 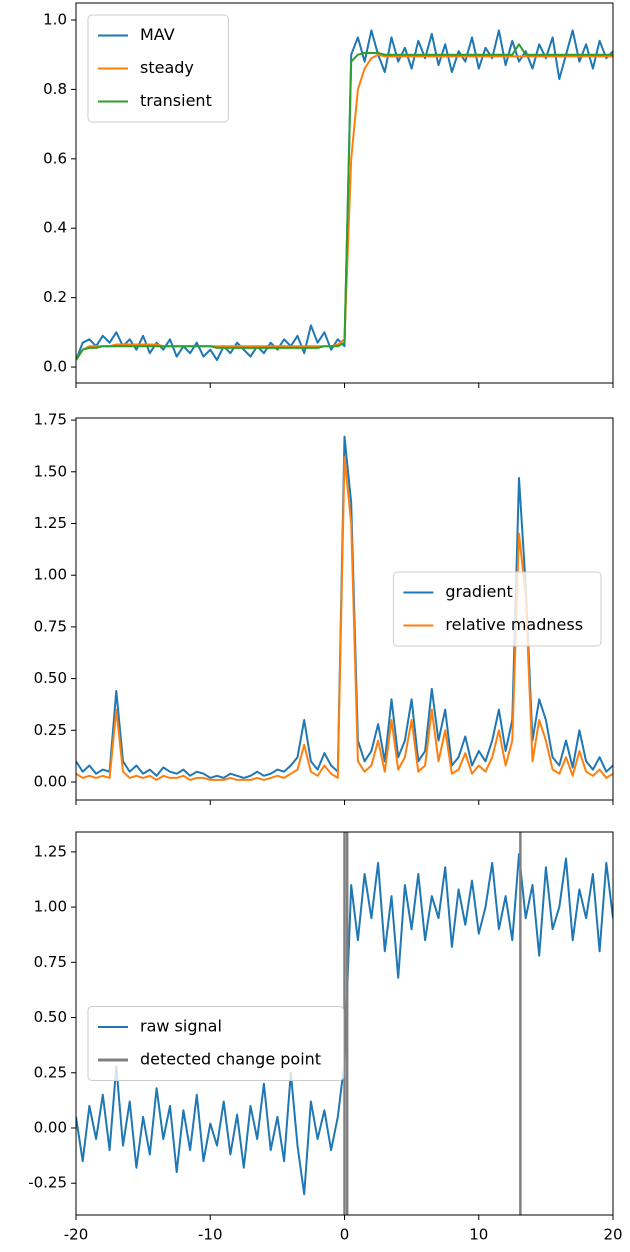 What do you see at coordinates (230, 1059) in the screenshot?
I see `legend-label: detected change point` at bounding box center [230, 1059].